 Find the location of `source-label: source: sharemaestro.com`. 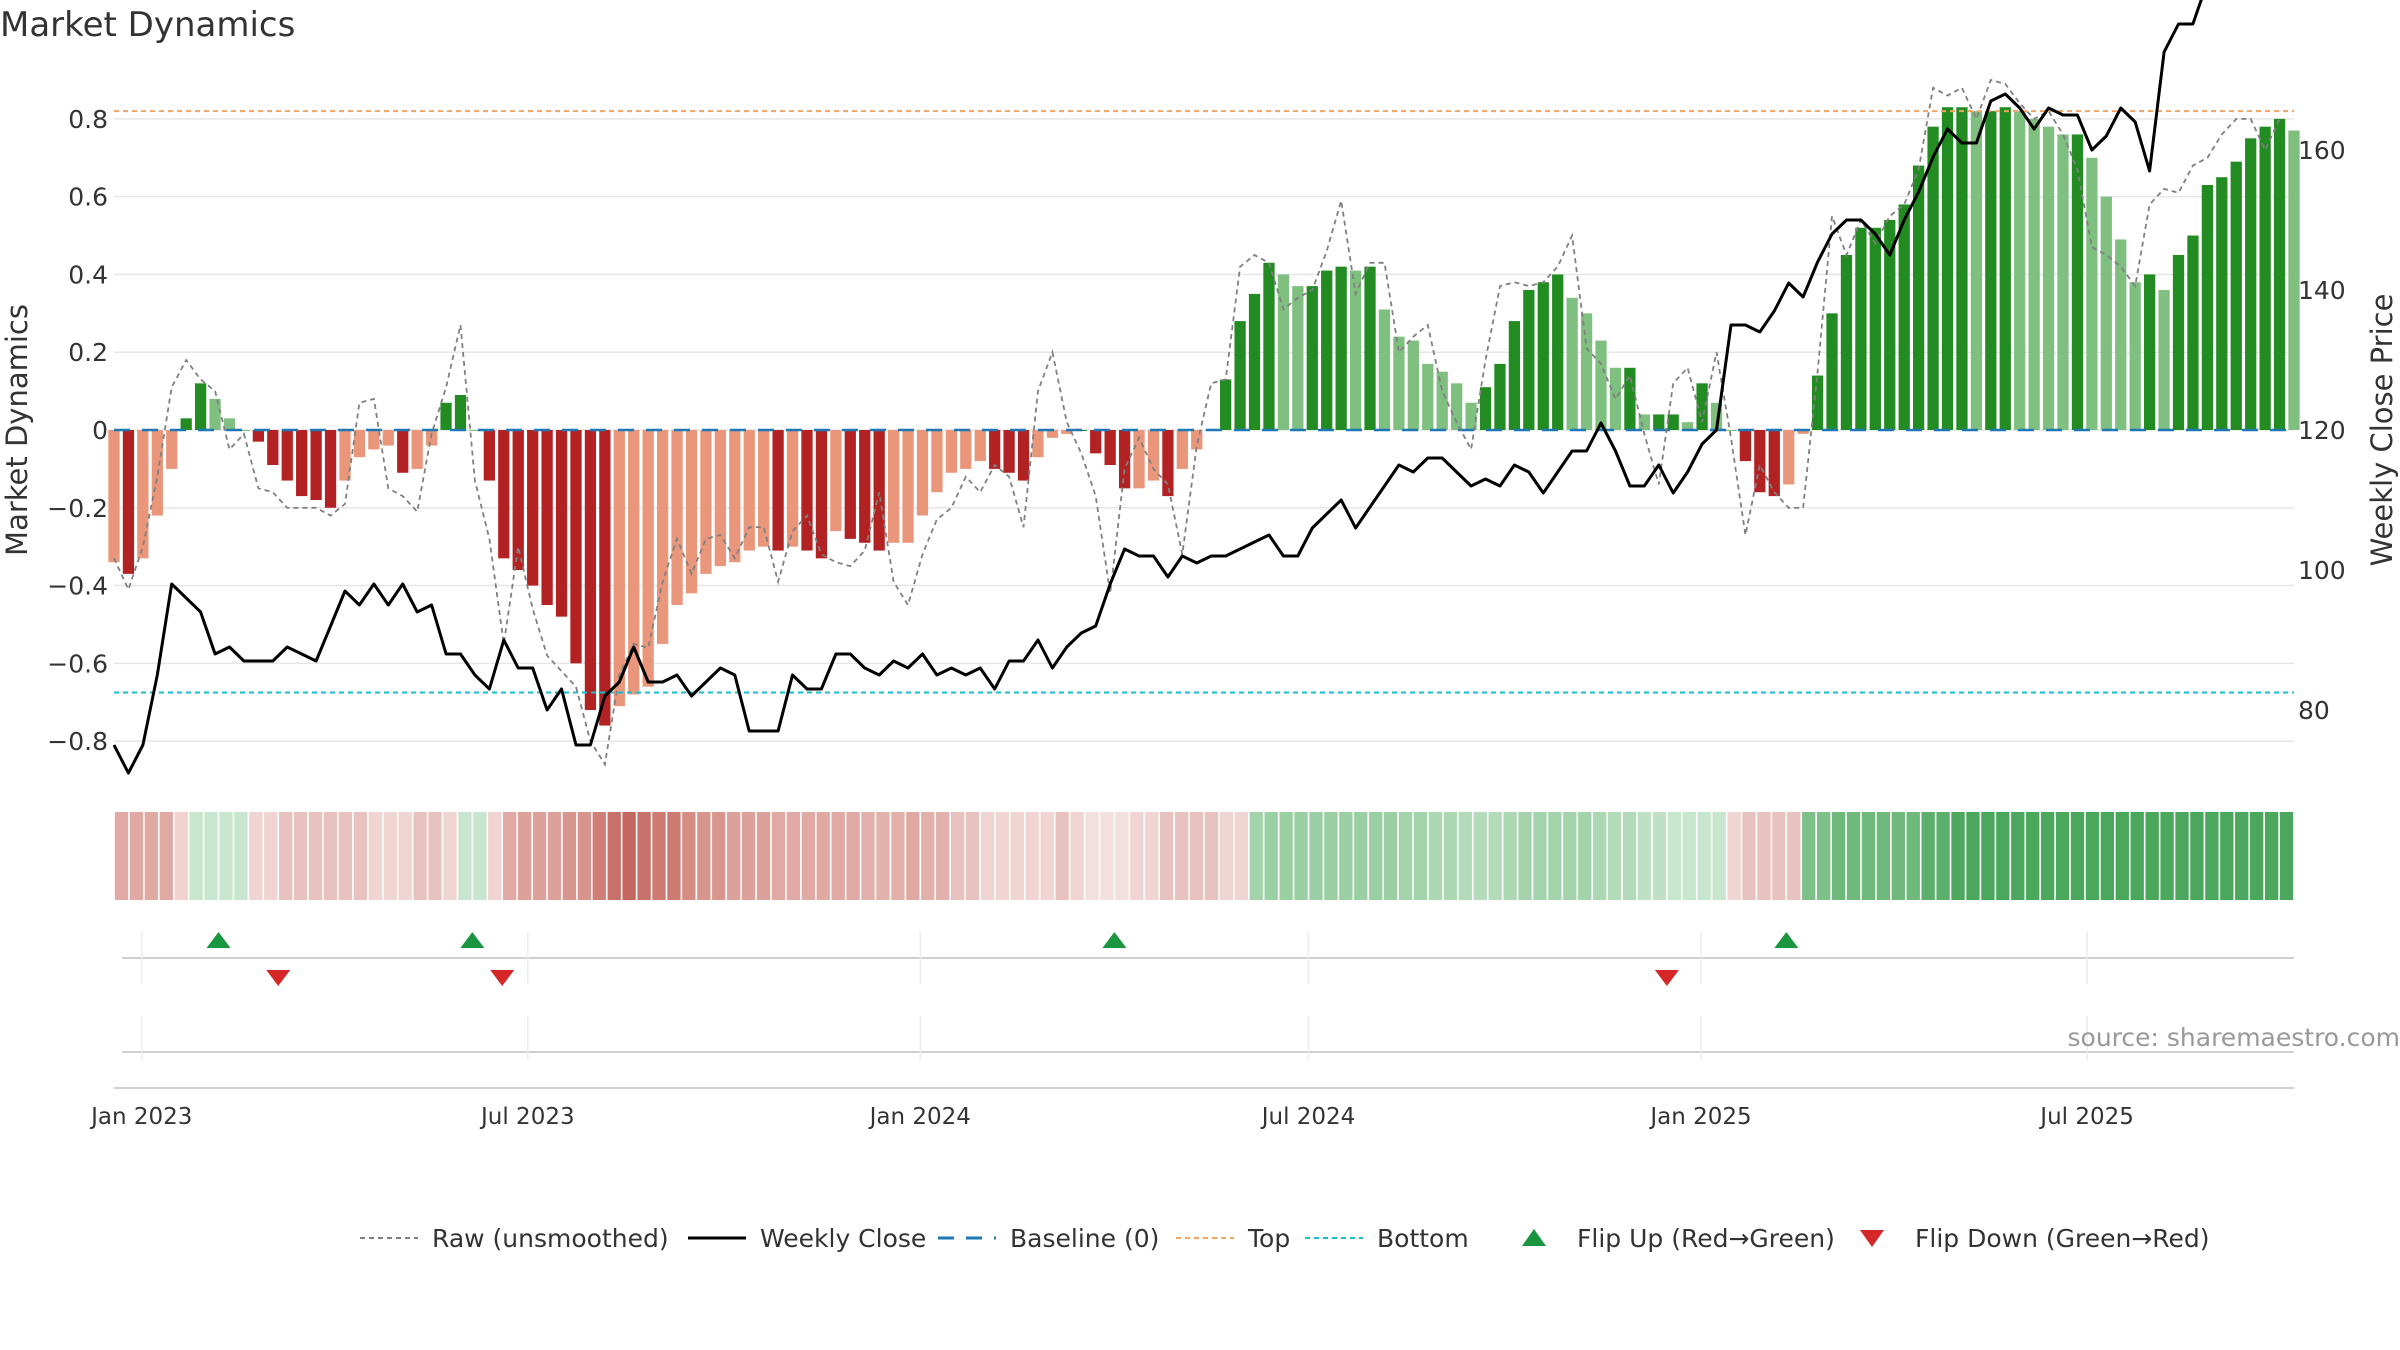

source-label: source: sharemaestro.com is located at coordinates (2234, 1037).